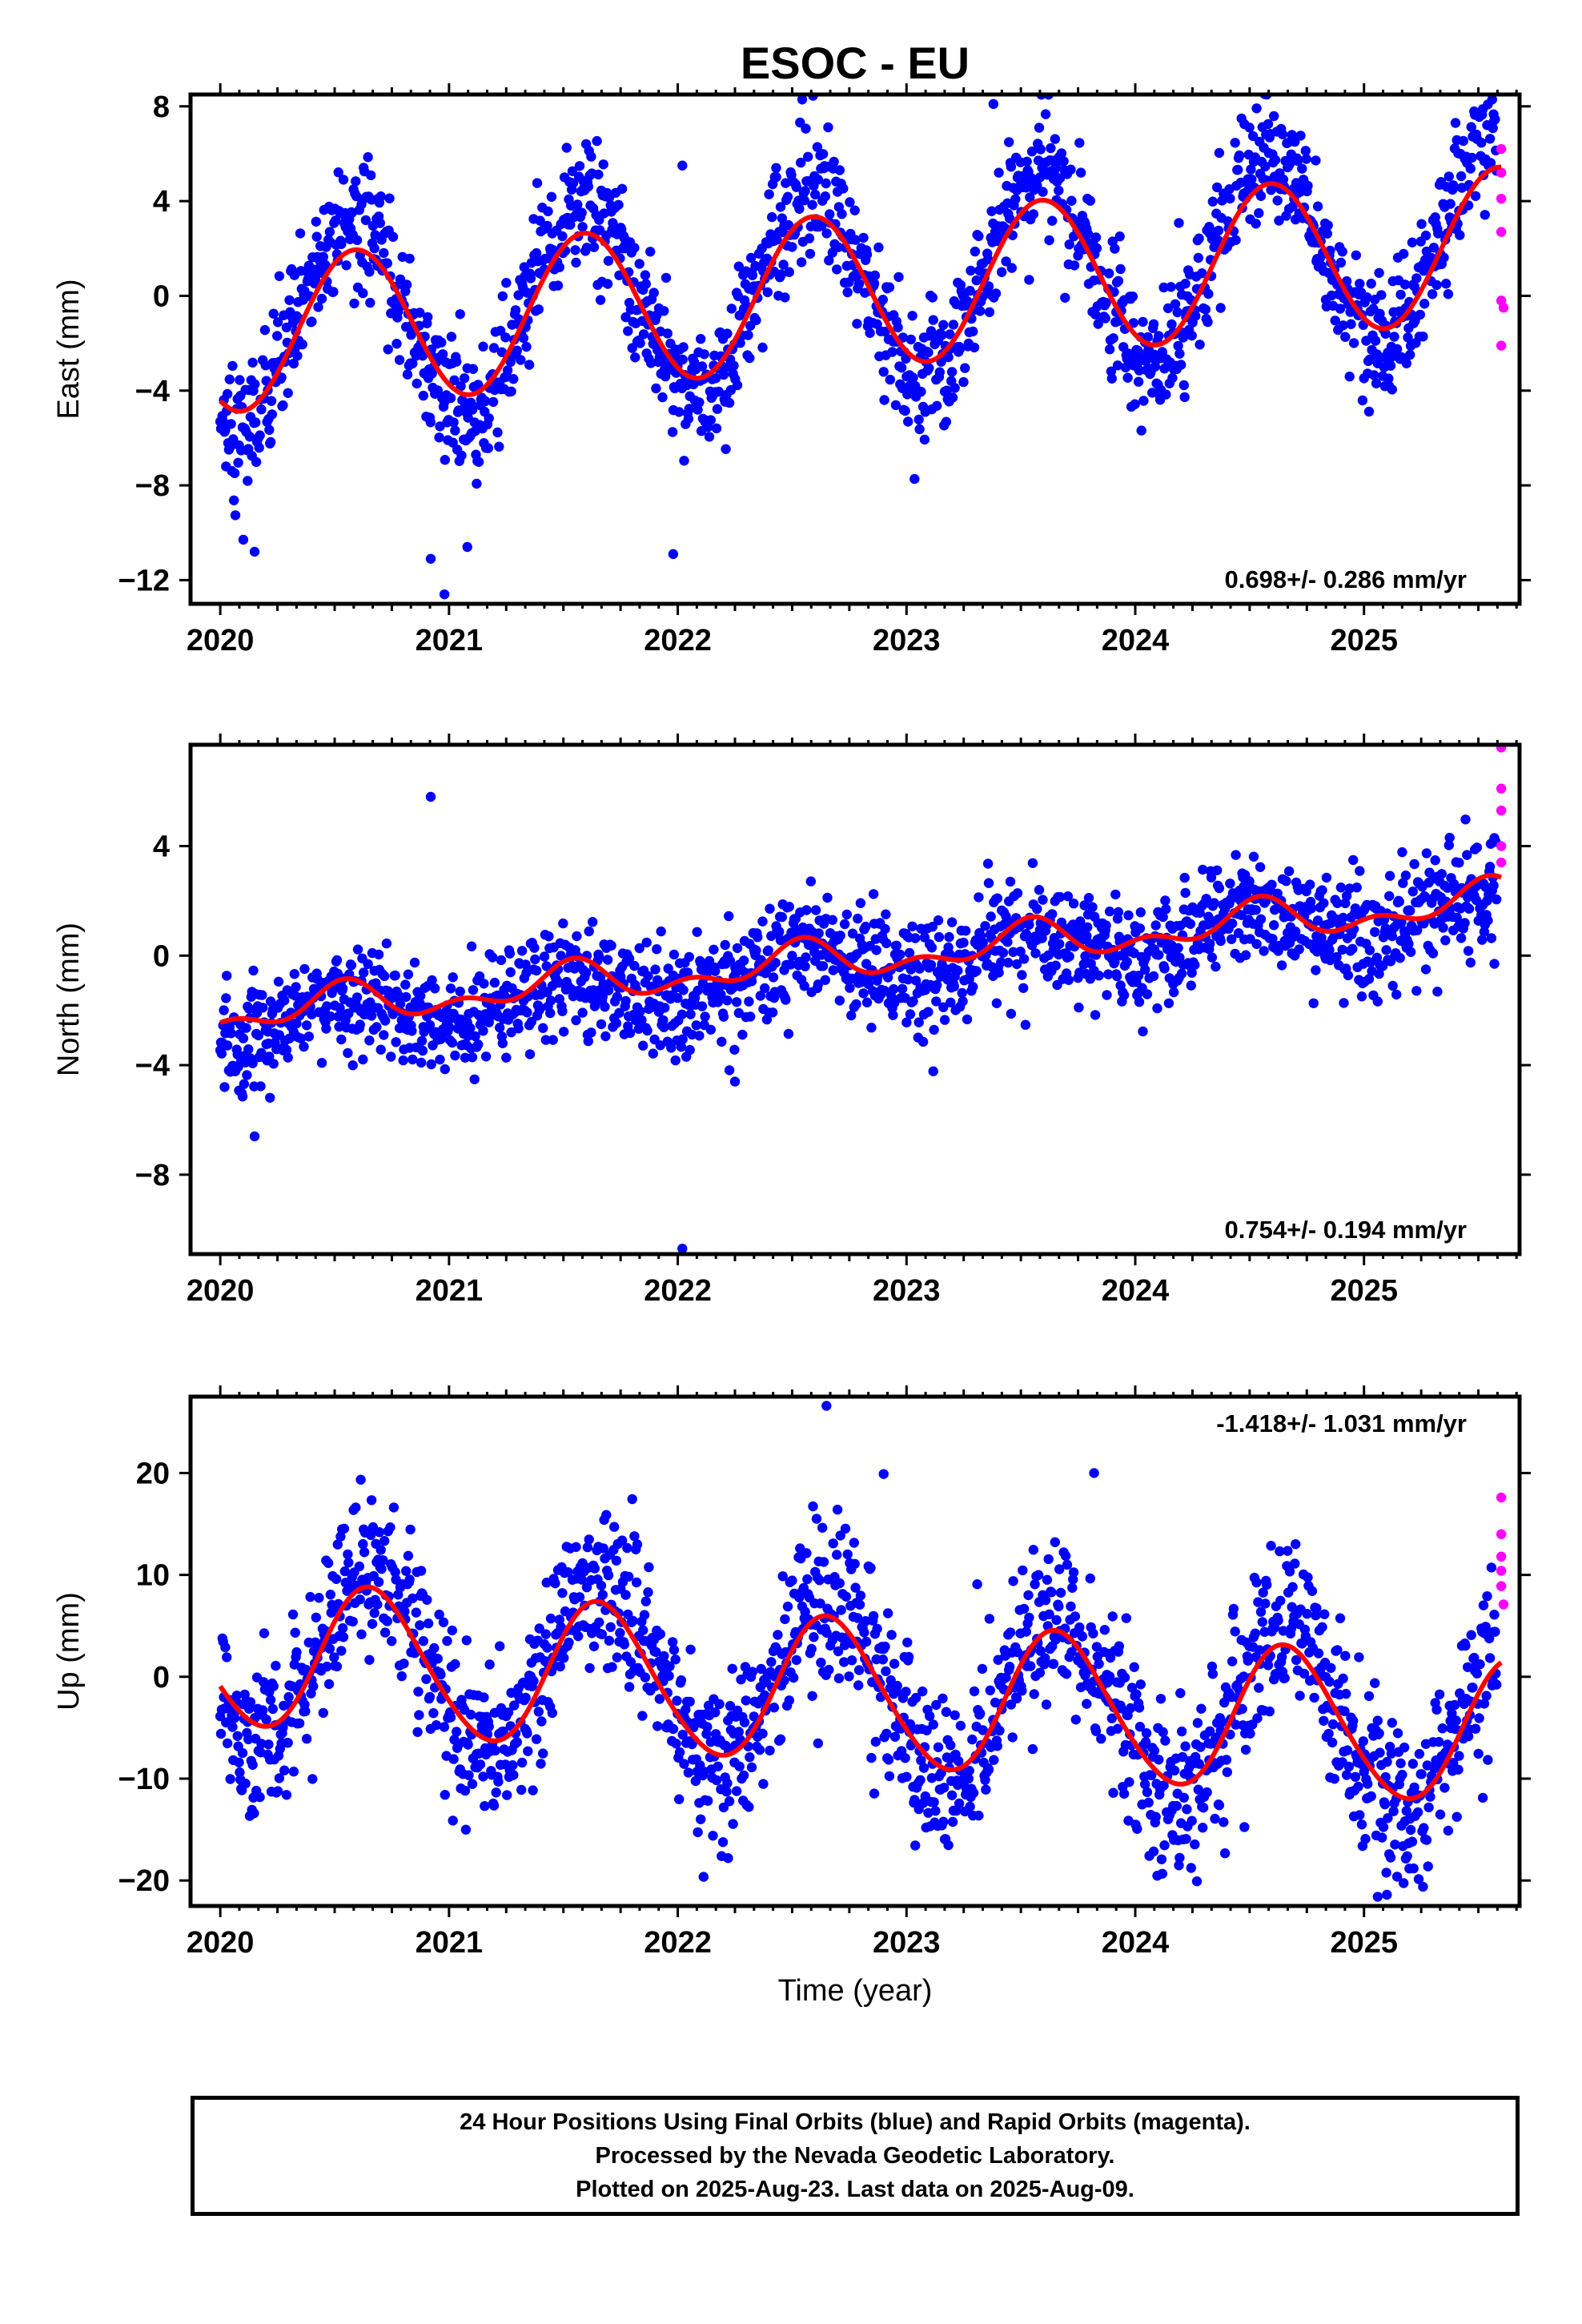 This screenshot has width=1582, height=2324. Describe the element at coordinates (161, 107) in the screenshot. I see `y-tick-label: 8` at that location.